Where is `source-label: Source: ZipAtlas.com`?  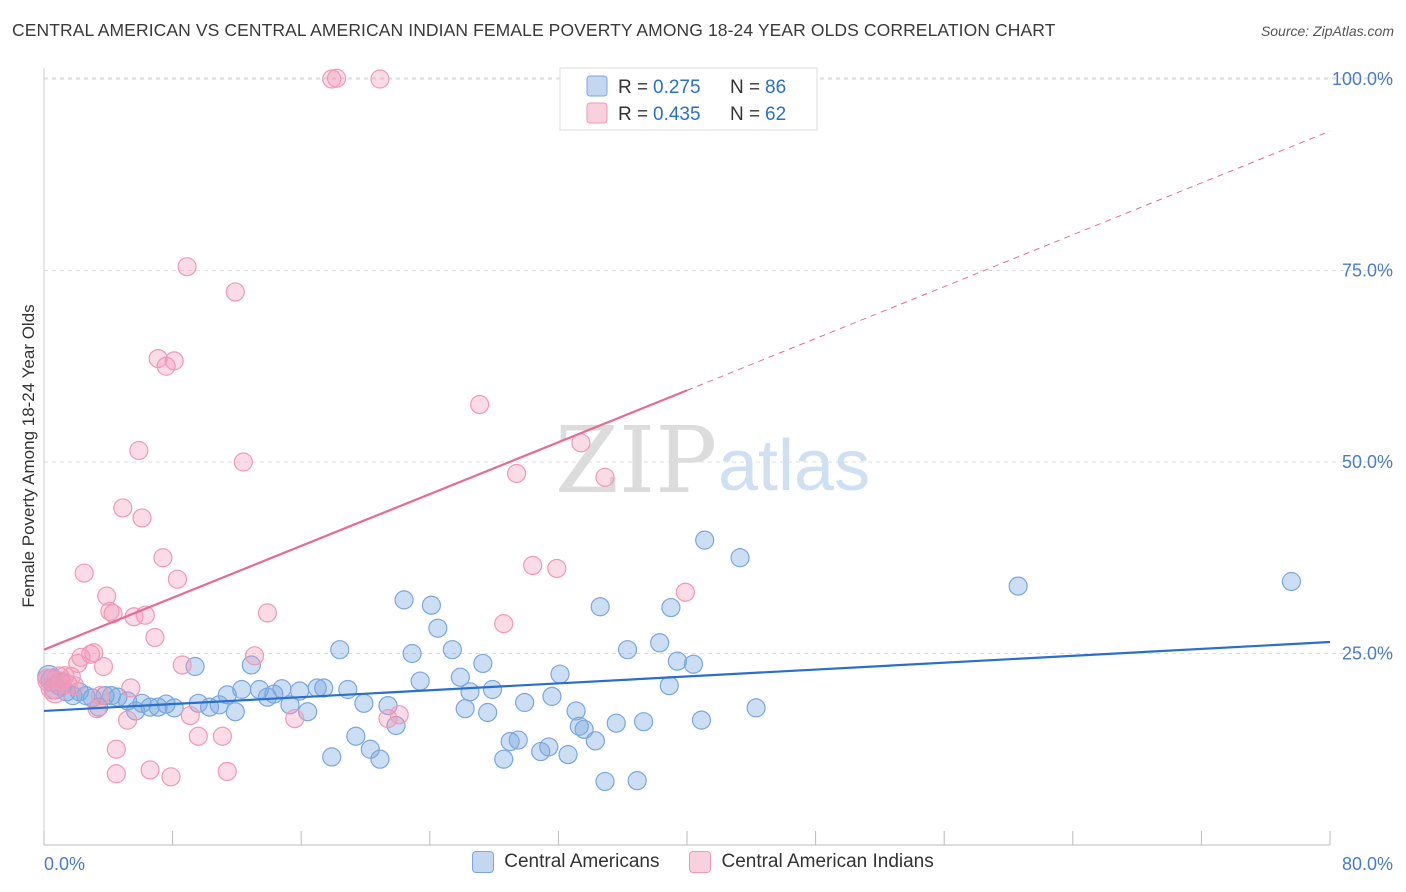 source-label: Source: ZipAtlas.com is located at coordinates (1327, 31).